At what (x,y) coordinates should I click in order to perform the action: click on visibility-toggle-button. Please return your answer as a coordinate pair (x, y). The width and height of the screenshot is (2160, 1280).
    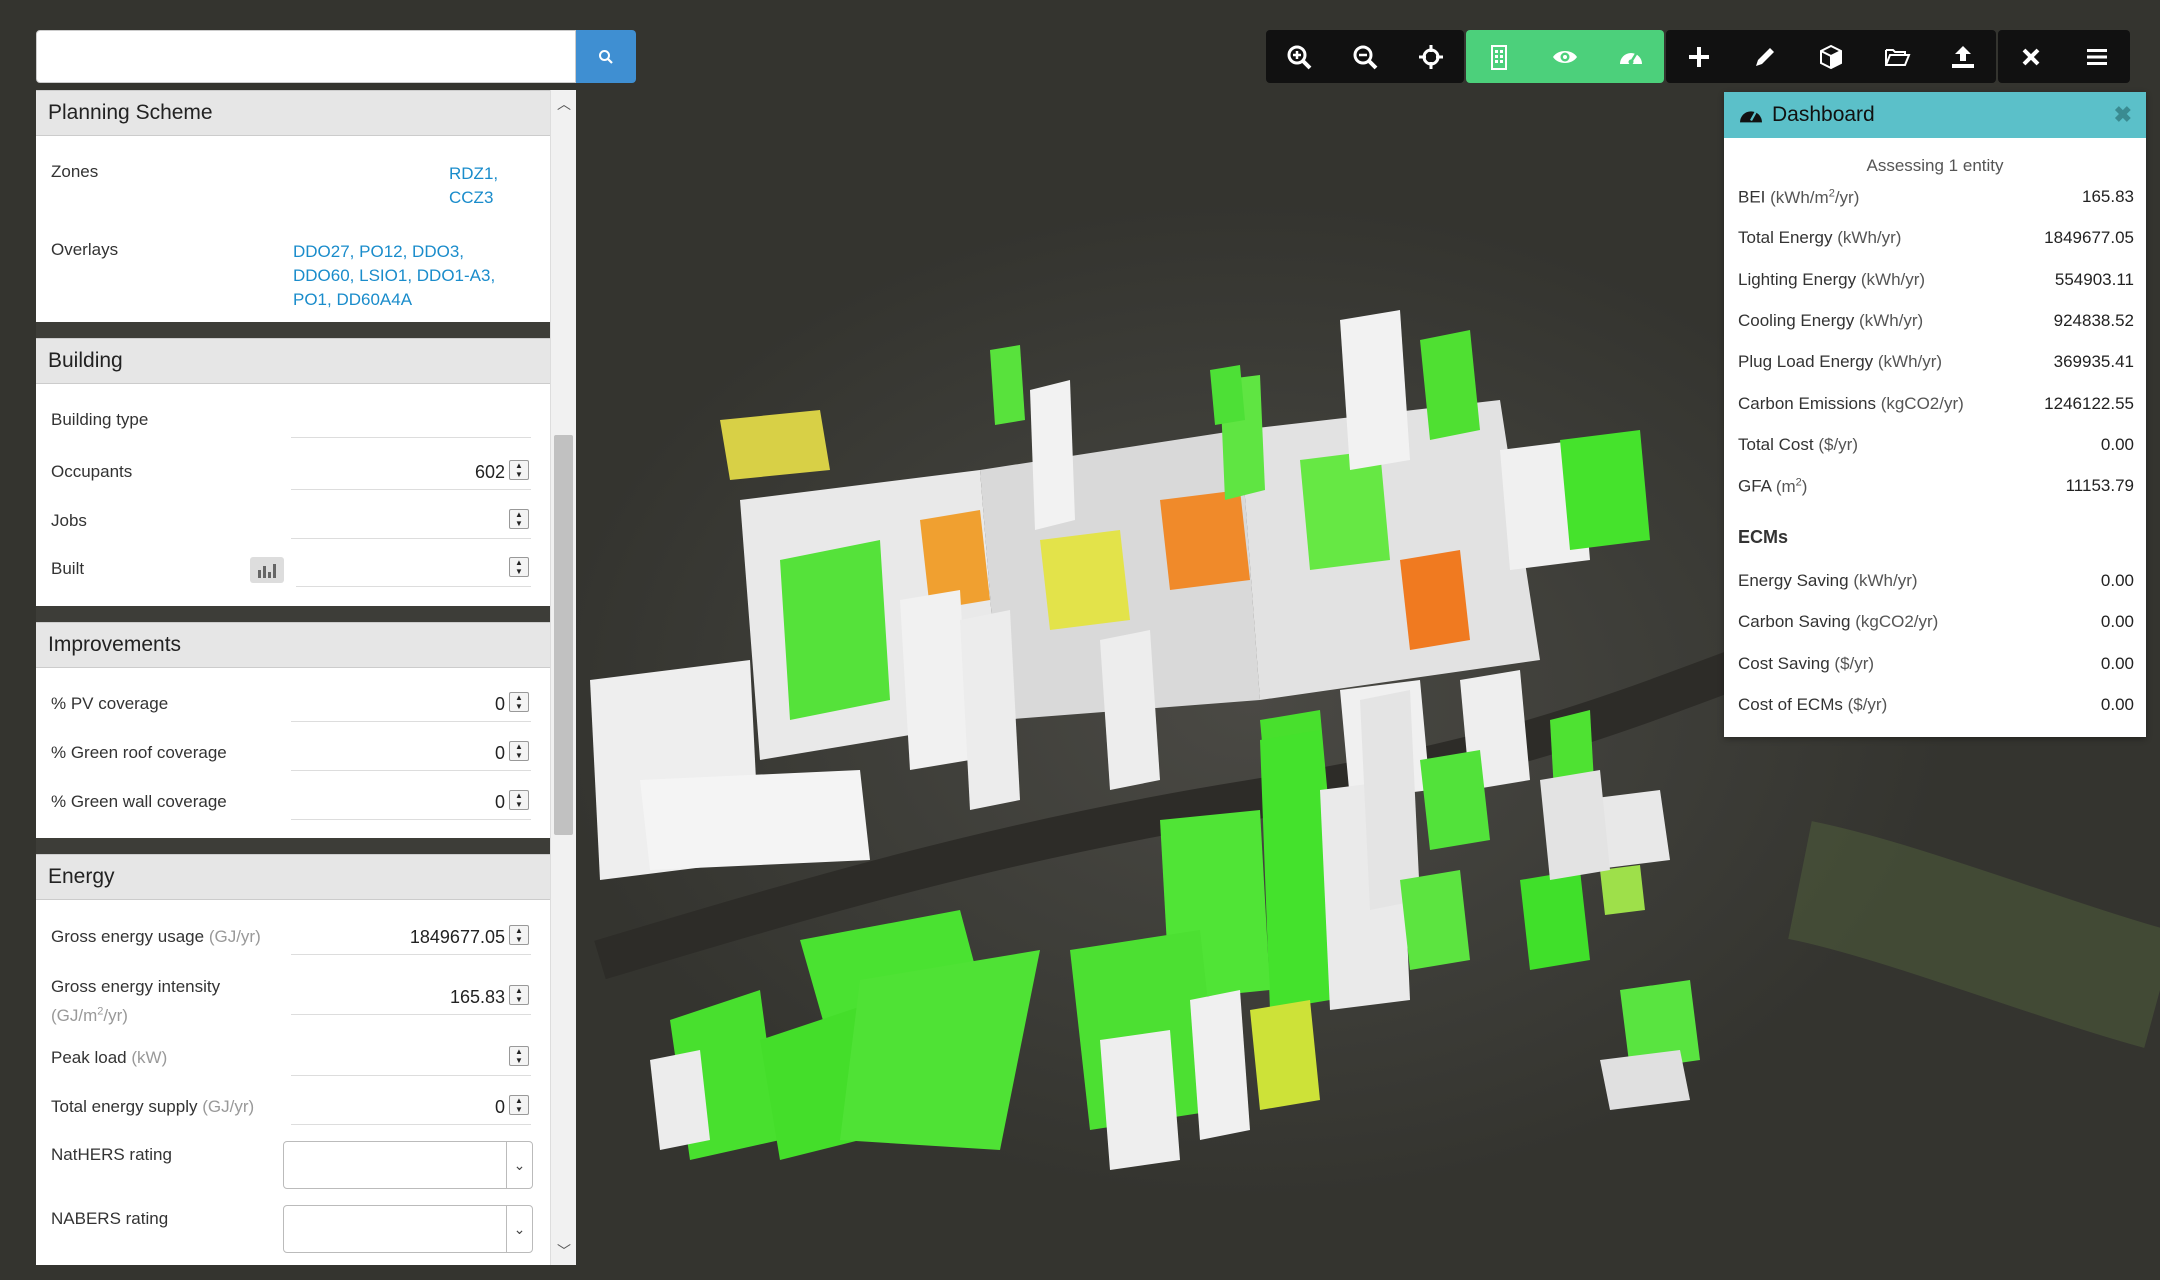
    Looking at the image, I should click on (1565, 56).